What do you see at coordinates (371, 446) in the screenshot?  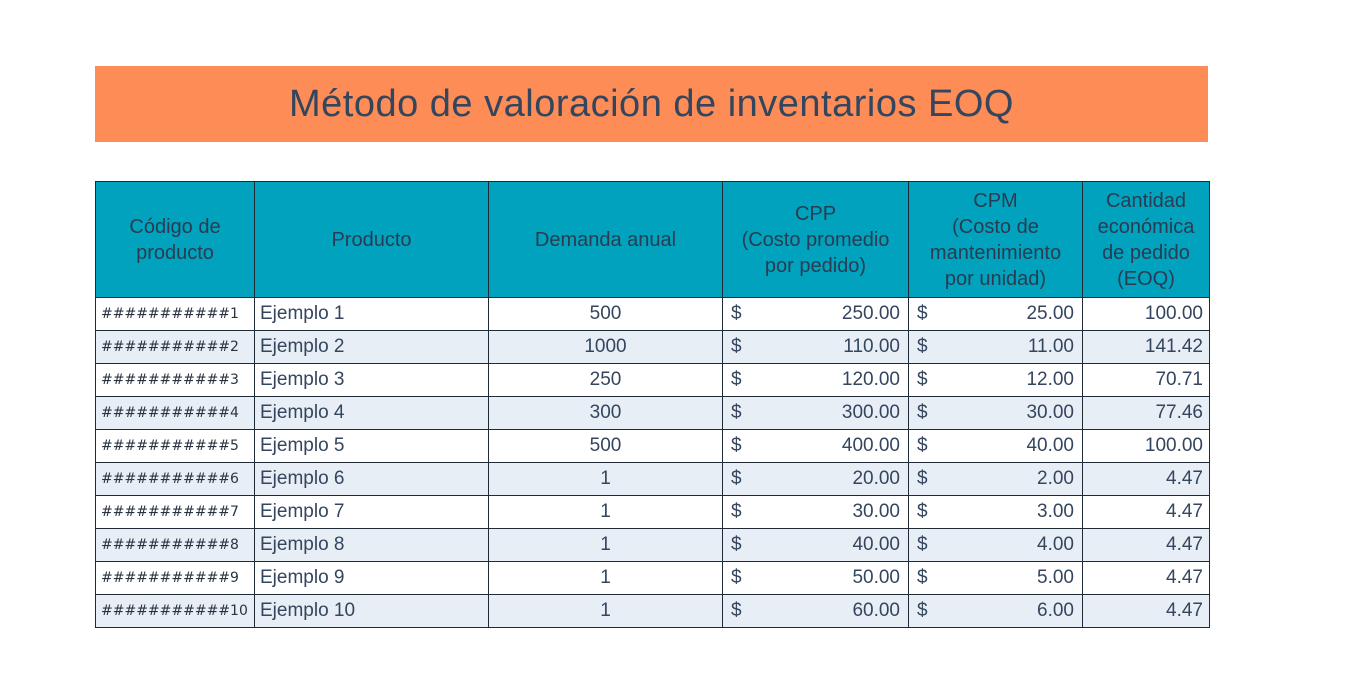 I see `cell-product: Ejemplo 5` at bounding box center [371, 446].